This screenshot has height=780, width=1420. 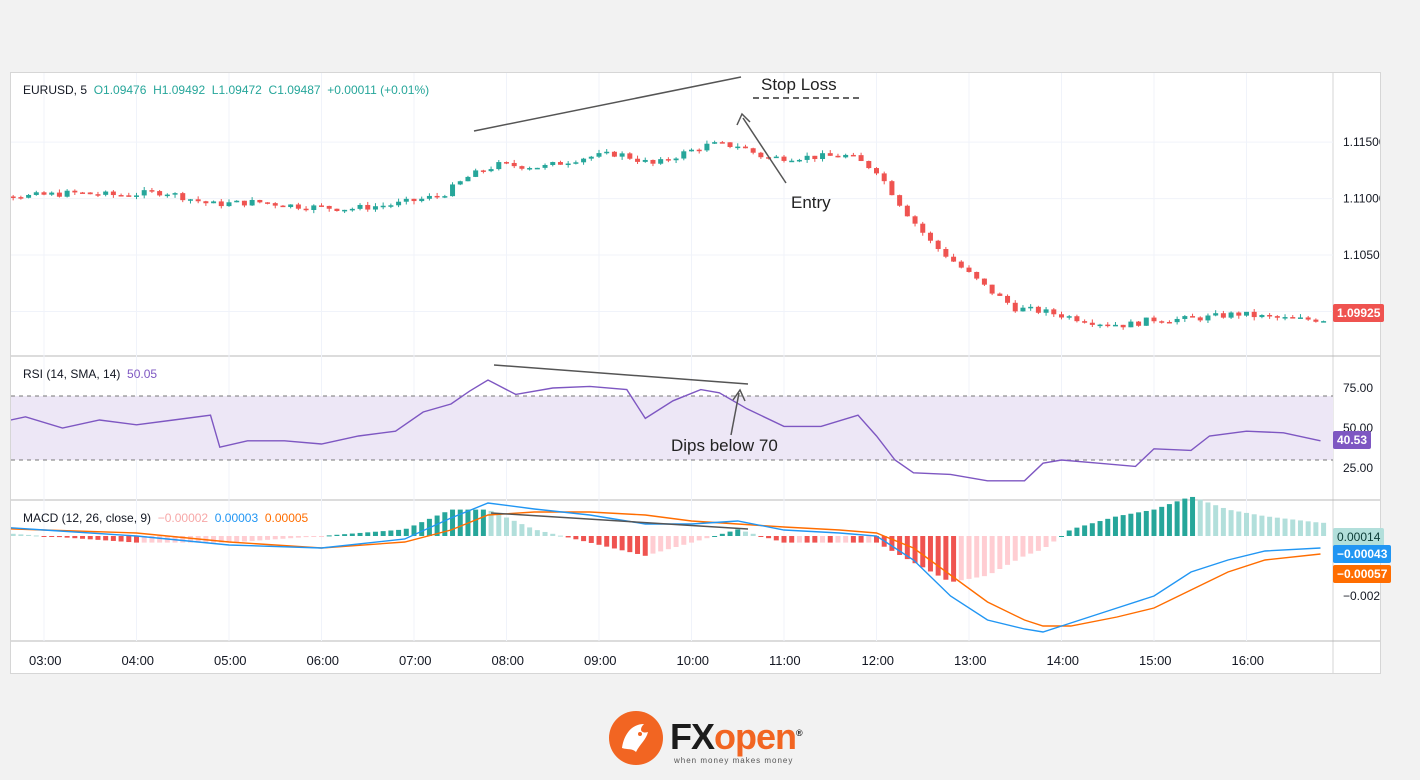 I want to click on legend-high: H1.09492, so click(x=179, y=90).